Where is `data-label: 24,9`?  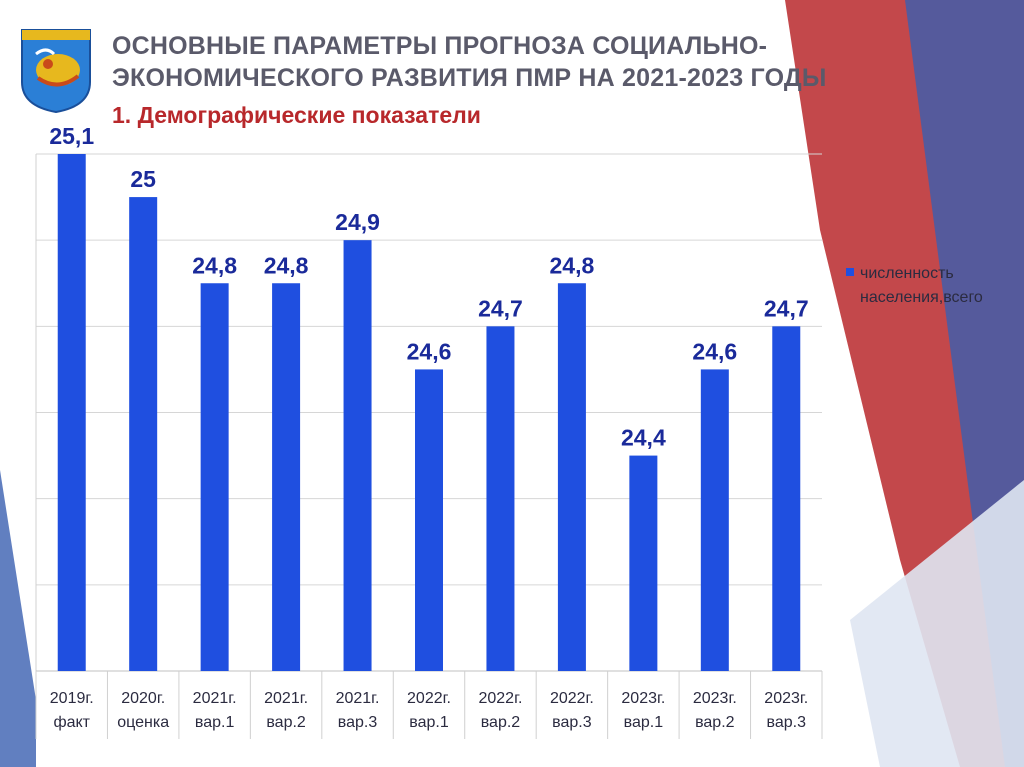
data-label: 24,9 is located at coordinates (357, 222).